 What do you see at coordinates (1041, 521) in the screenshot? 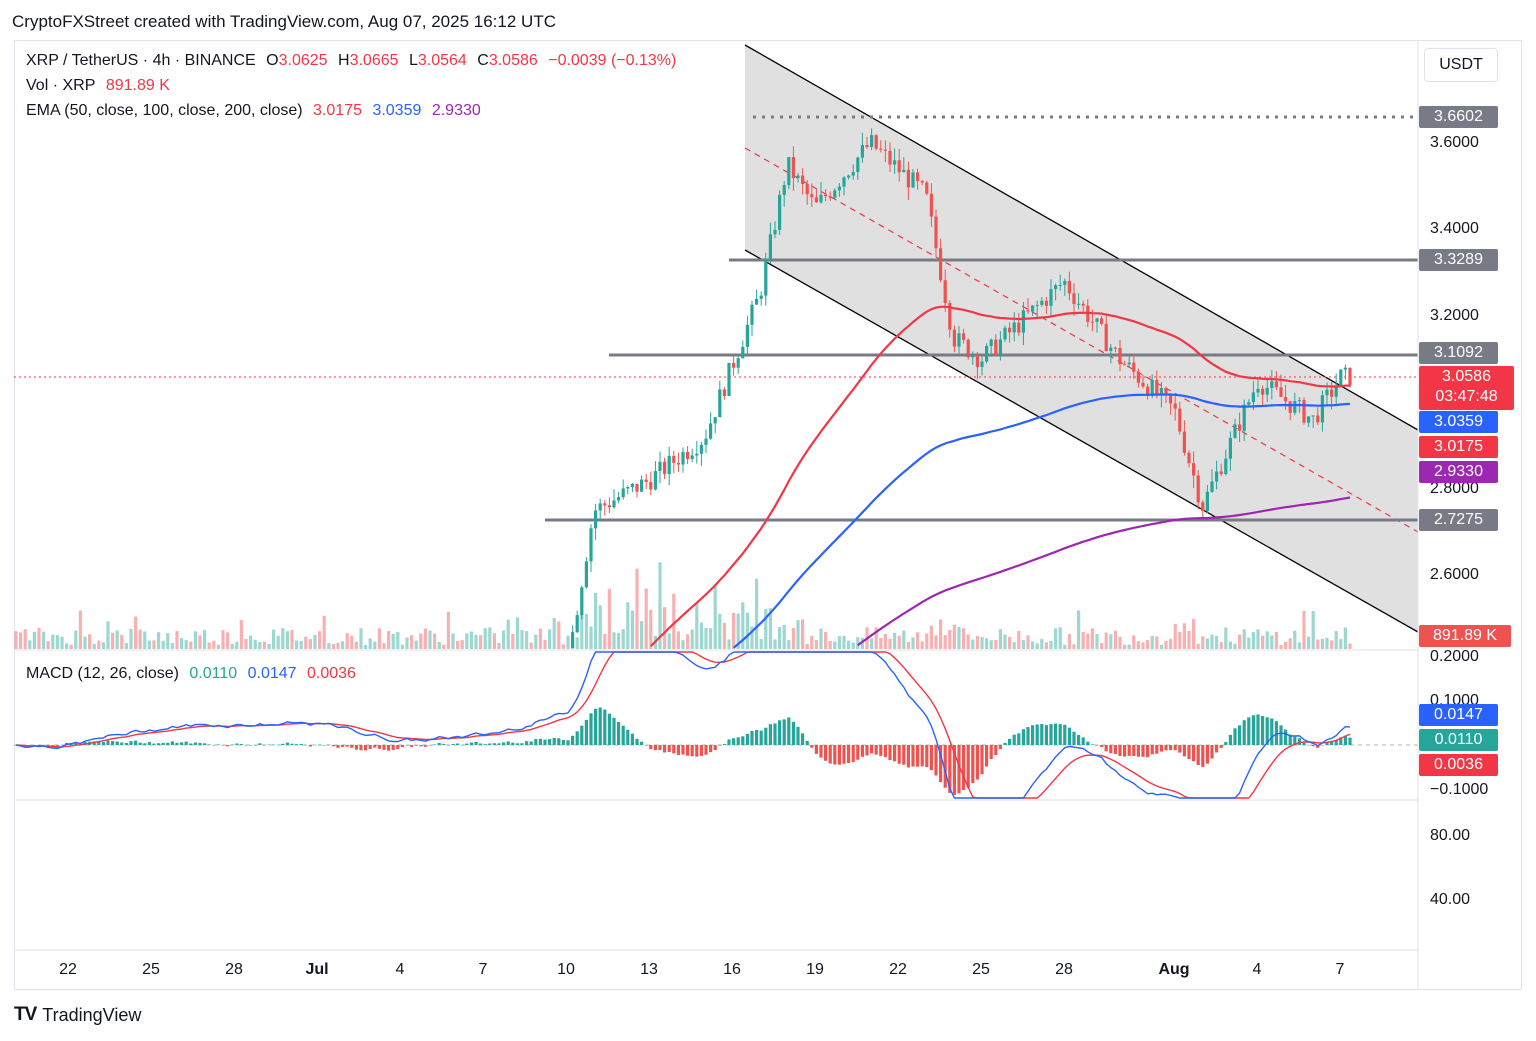
I see `ema100-line` at bounding box center [1041, 521].